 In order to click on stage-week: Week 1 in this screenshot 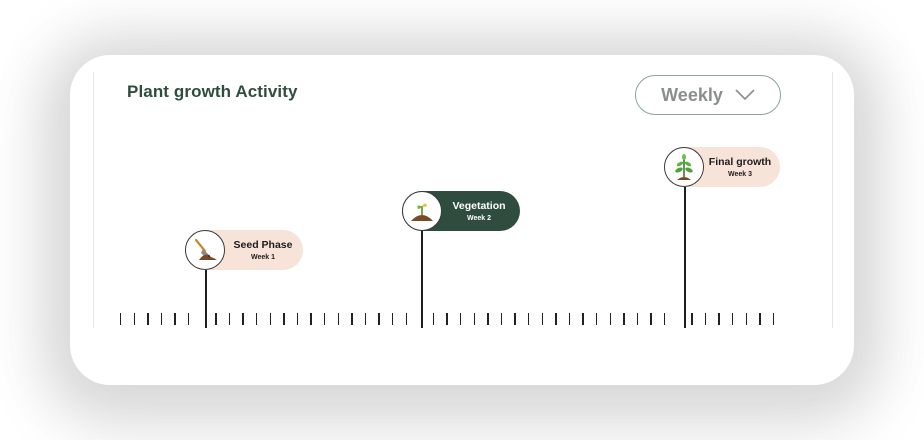, I will do `click(263, 257)`.